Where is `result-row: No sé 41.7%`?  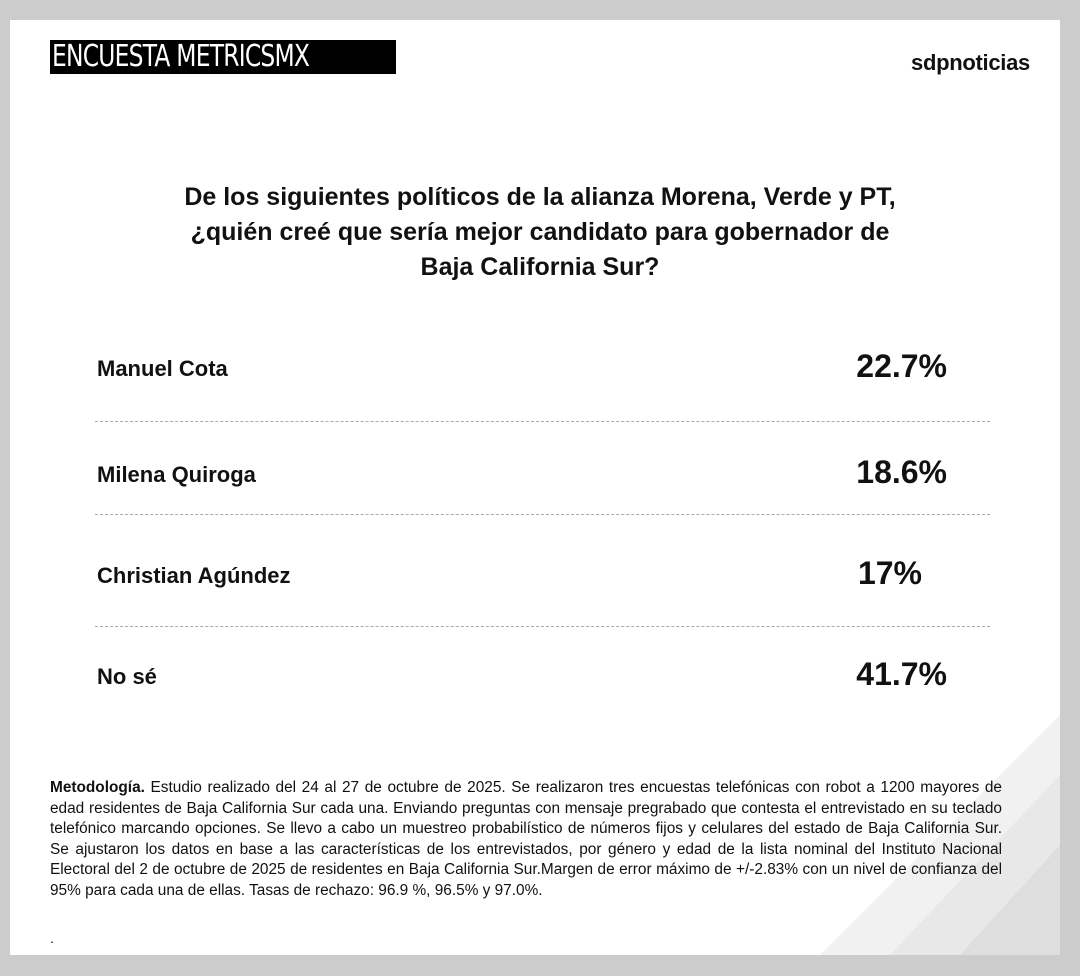
result-row: No sé 41.7% is located at coordinates (539, 676).